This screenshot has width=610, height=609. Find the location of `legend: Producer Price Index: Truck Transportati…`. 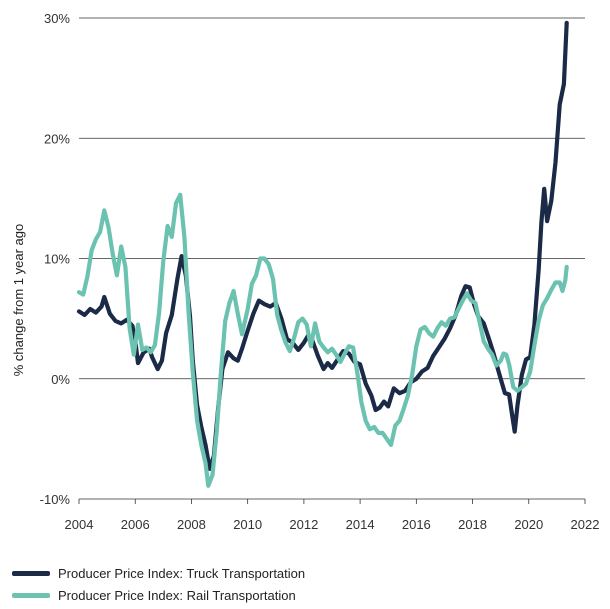

legend: Producer Price Index: Truck Transportati… is located at coordinates (158, 584).